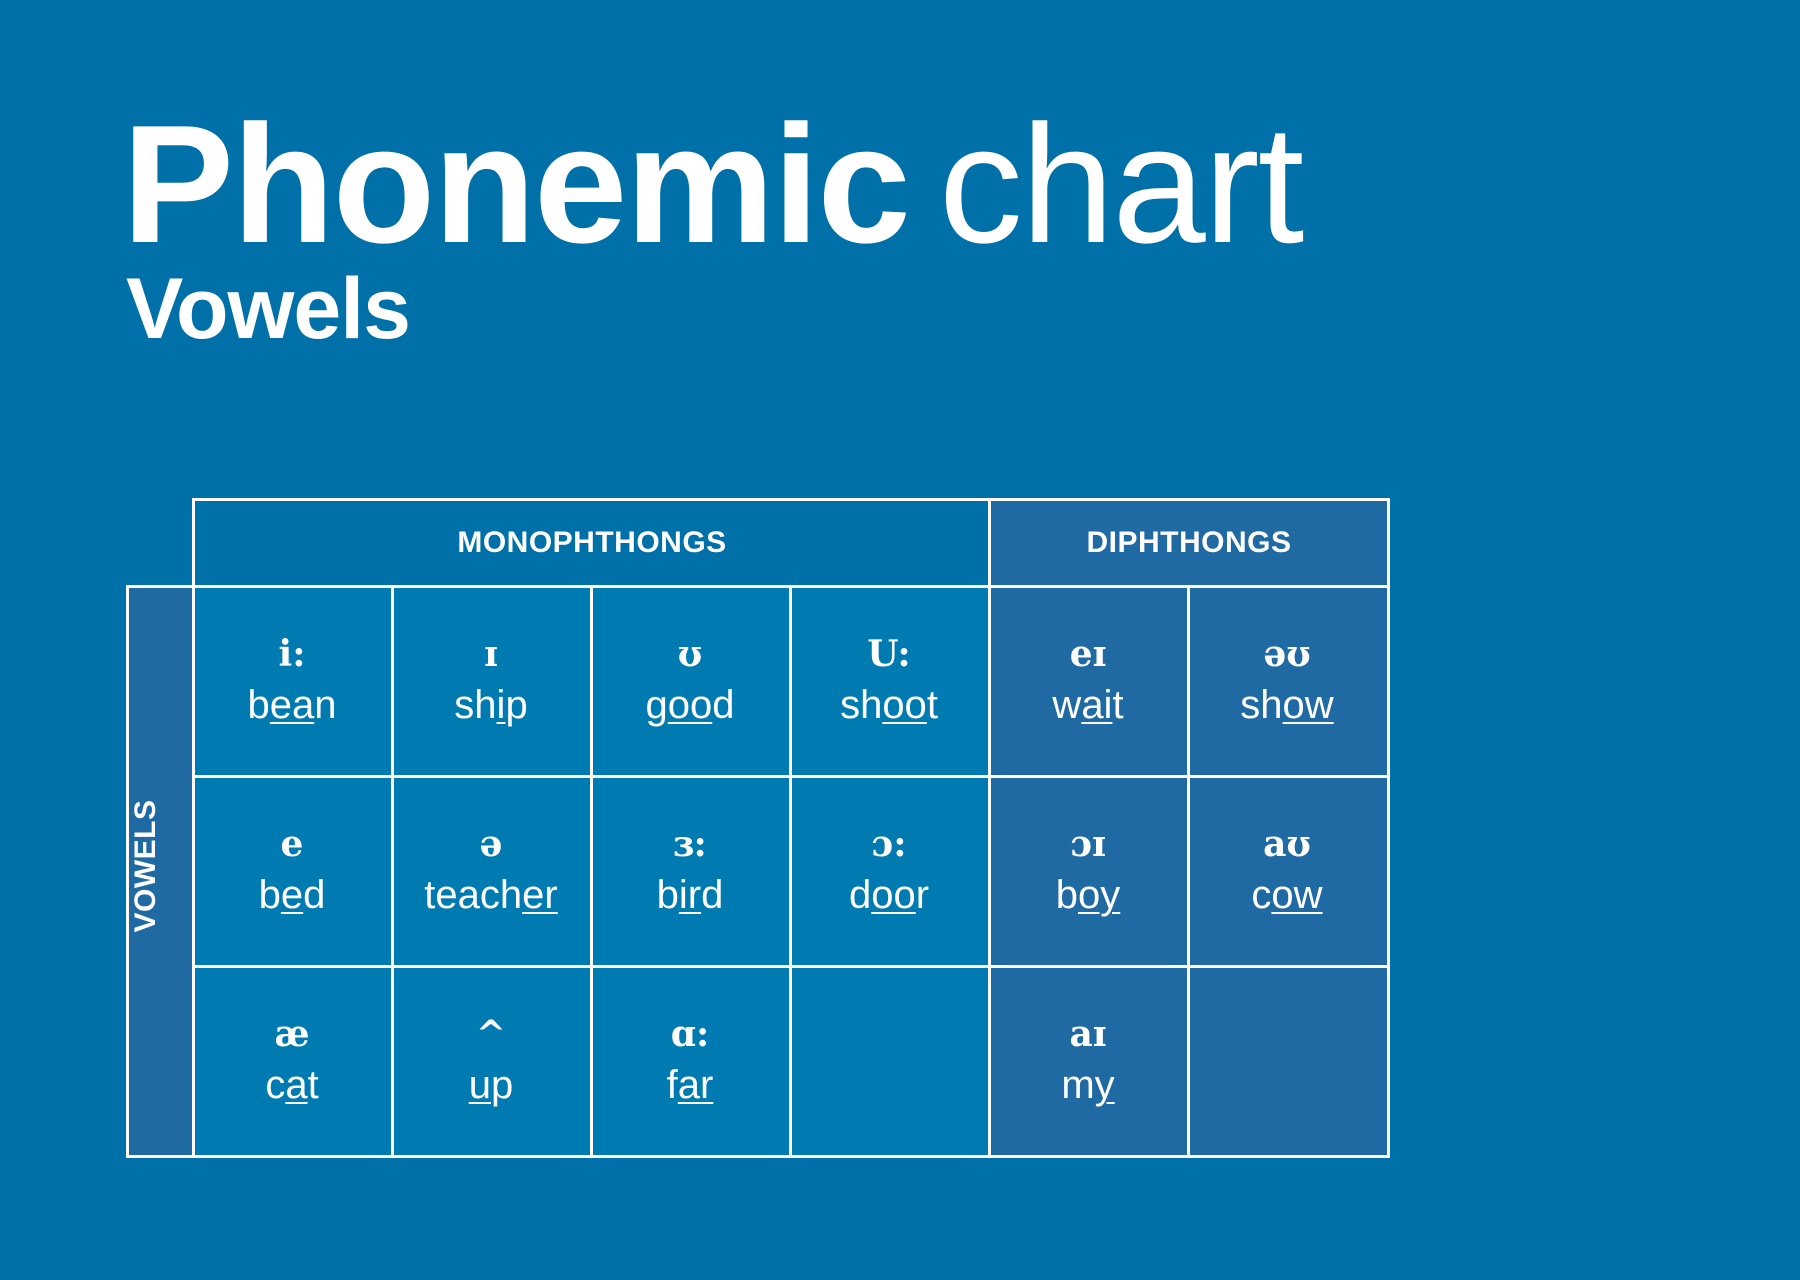 This screenshot has width=1800, height=1280. I want to click on phoneme-symbol: e, so click(292, 844).